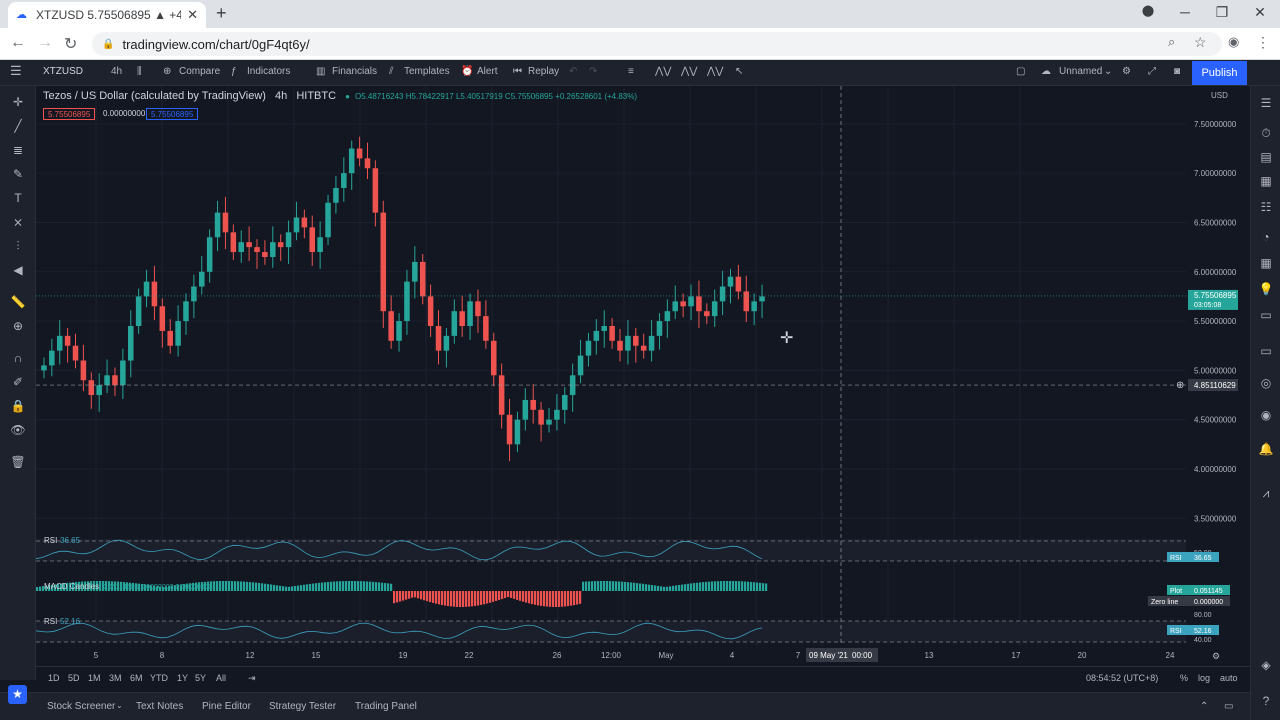 This screenshot has height=720, width=1280. What do you see at coordinates (117, 71) in the screenshot?
I see `interval-button: 4h` at bounding box center [117, 71].